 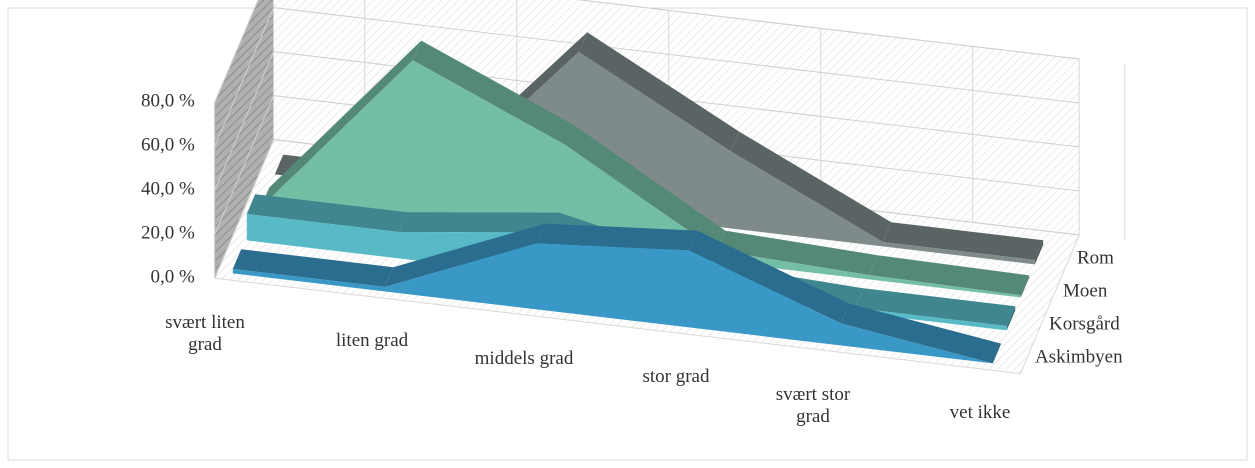 I want to click on y-tick-label: 0,0 %, so click(x=172, y=277).